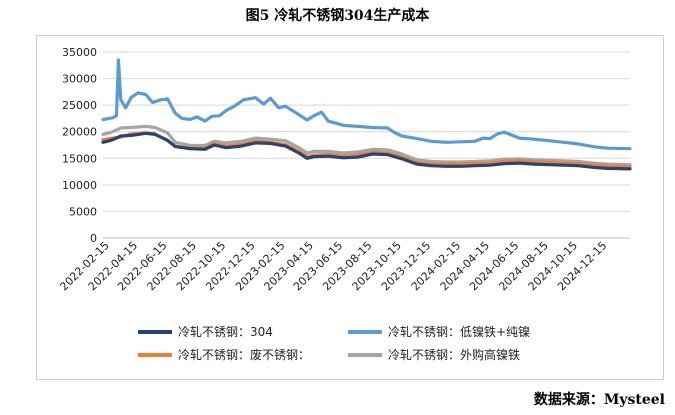 Image resolution: width=675 pixels, height=415 pixels. I want to click on legend-label: 冷轧不锈钢：外购高镍铁, so click(454, 354).